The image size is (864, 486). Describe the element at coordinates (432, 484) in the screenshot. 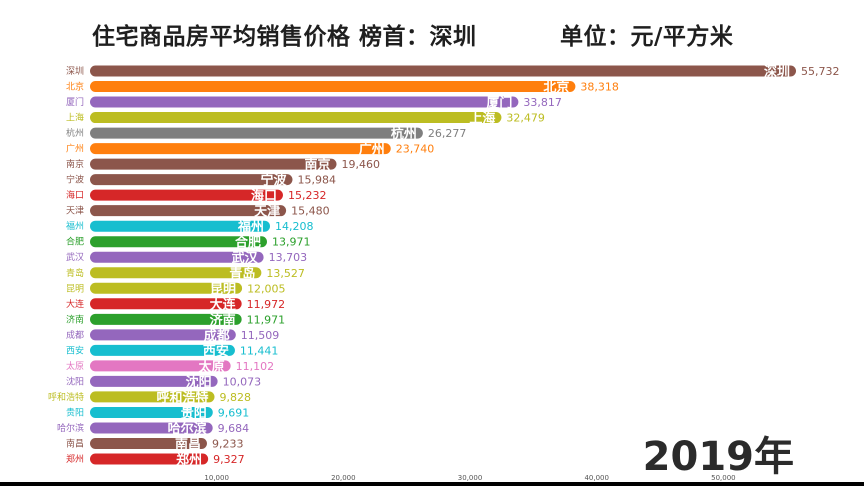

I see `bottom-divider` at that location.